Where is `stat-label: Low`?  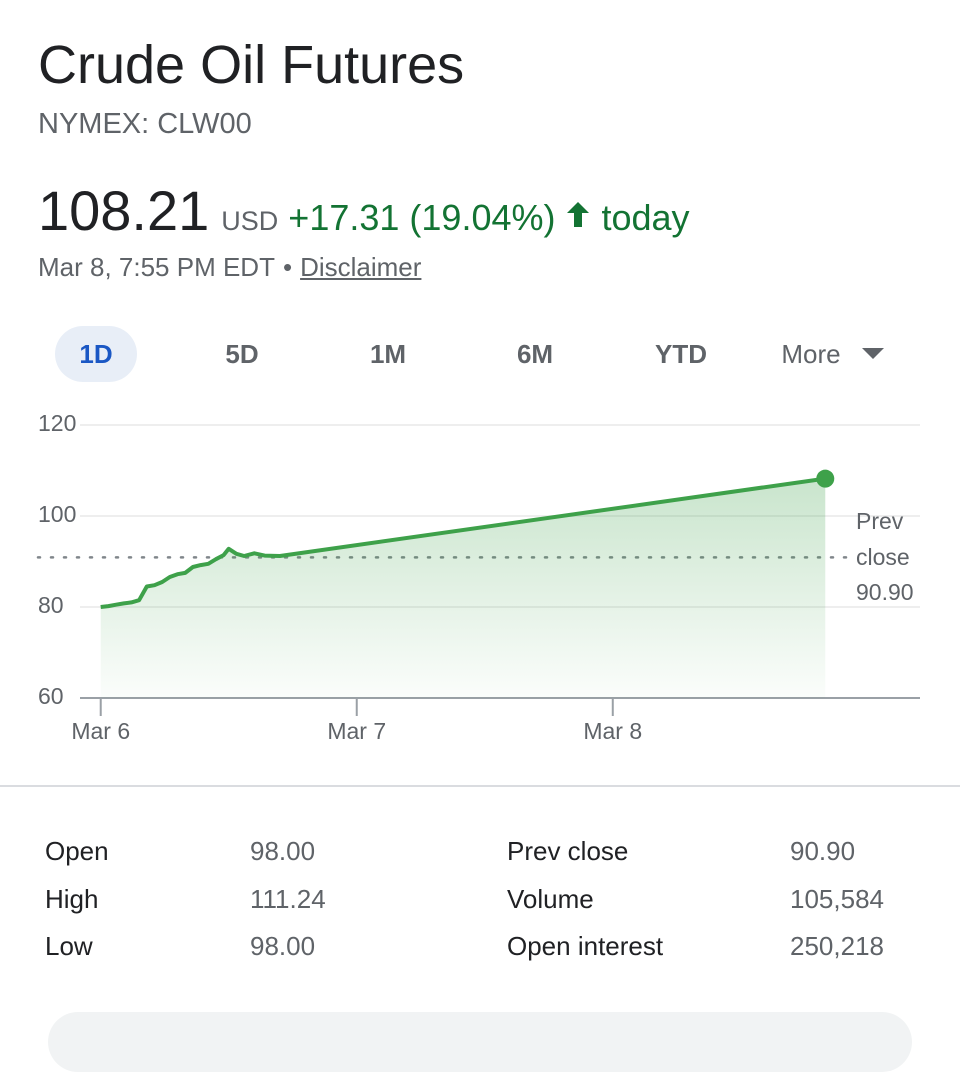 stat-label: Low is located at coordinates (69, 946).